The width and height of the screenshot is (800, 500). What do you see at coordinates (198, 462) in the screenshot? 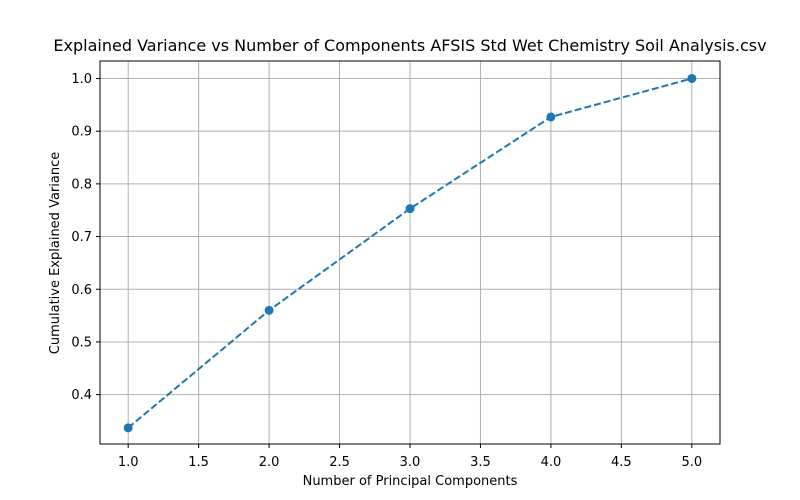
I see `x-tick-label: 1.5` at bounding box center [198, 462].